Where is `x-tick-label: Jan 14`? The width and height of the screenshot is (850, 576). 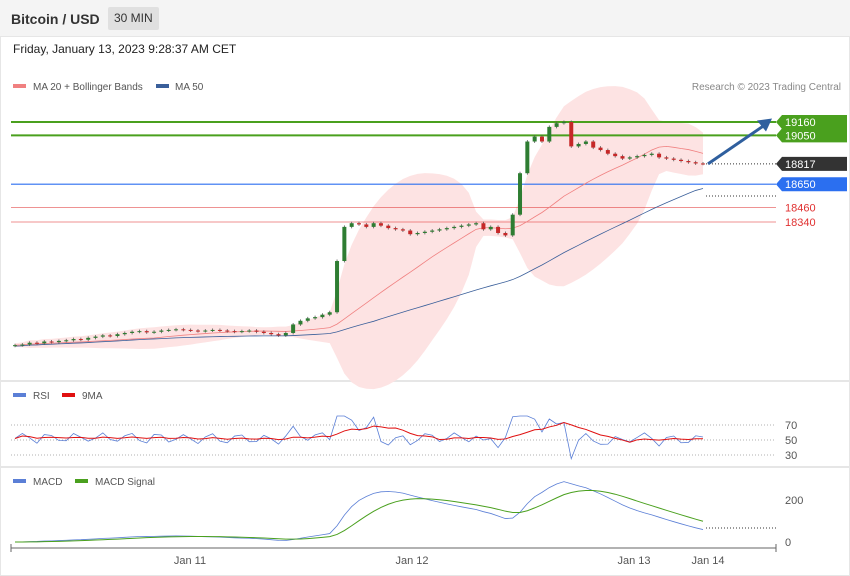 x-tick-label: Jan 14 is located at coordinates (707, 561).